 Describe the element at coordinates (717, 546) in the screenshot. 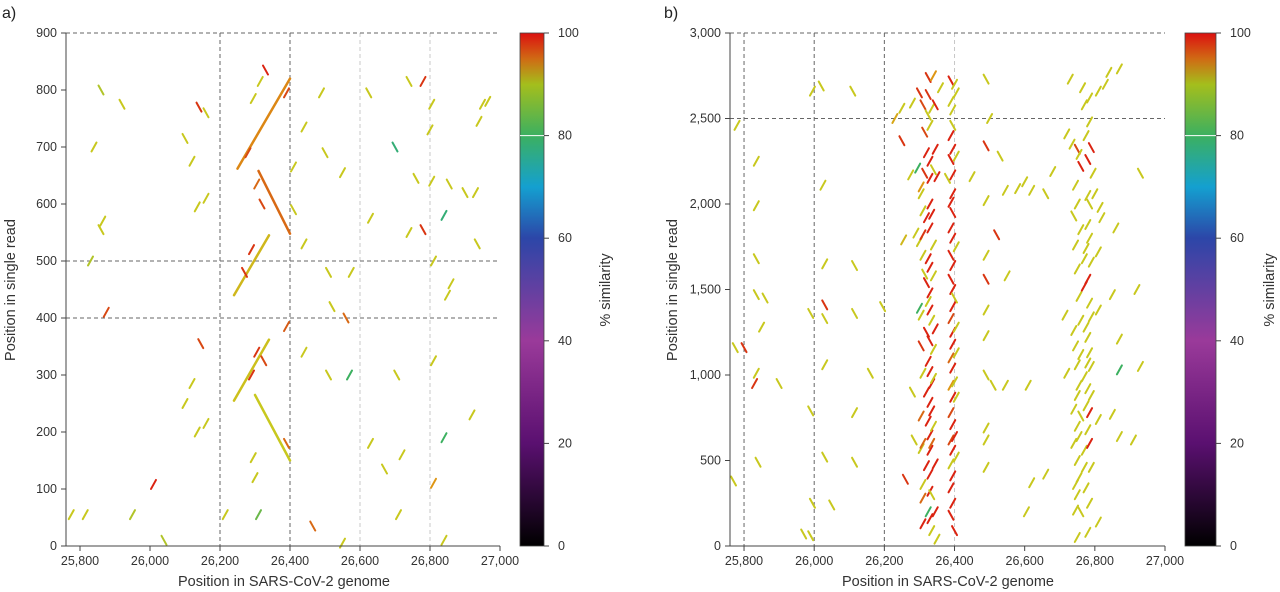

I see `y-tick-label: 0` at that location.